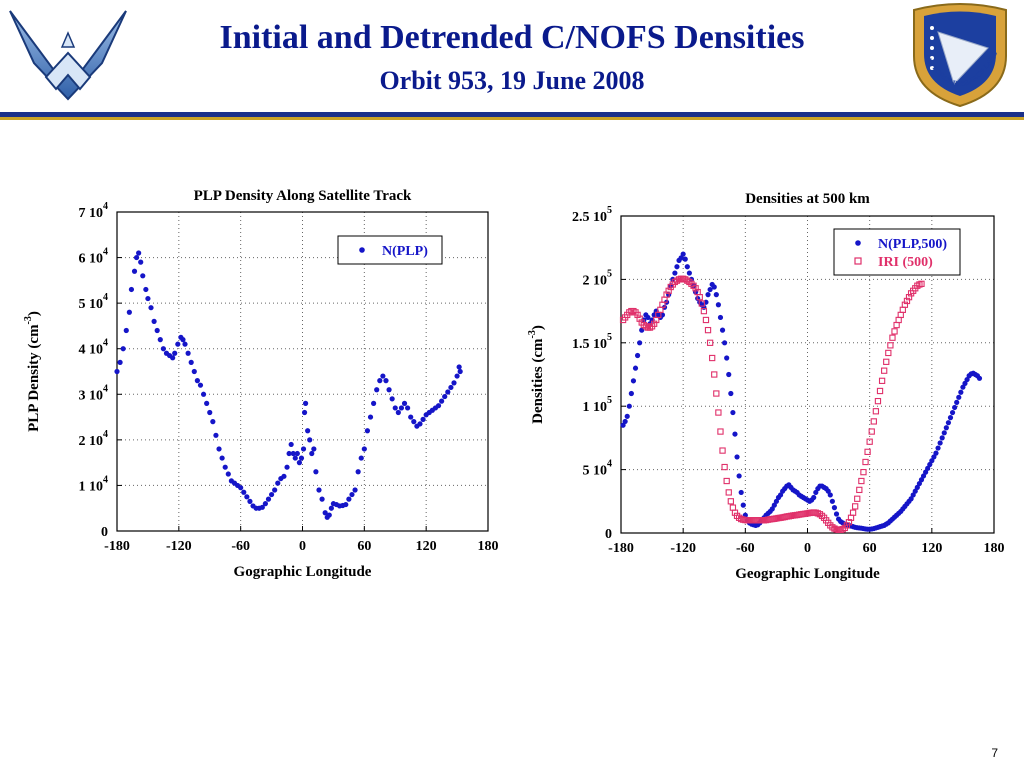 The width and height of the screenshot is (1024, 768). I want to click on x-tick-label: -120, so click(683, 548).